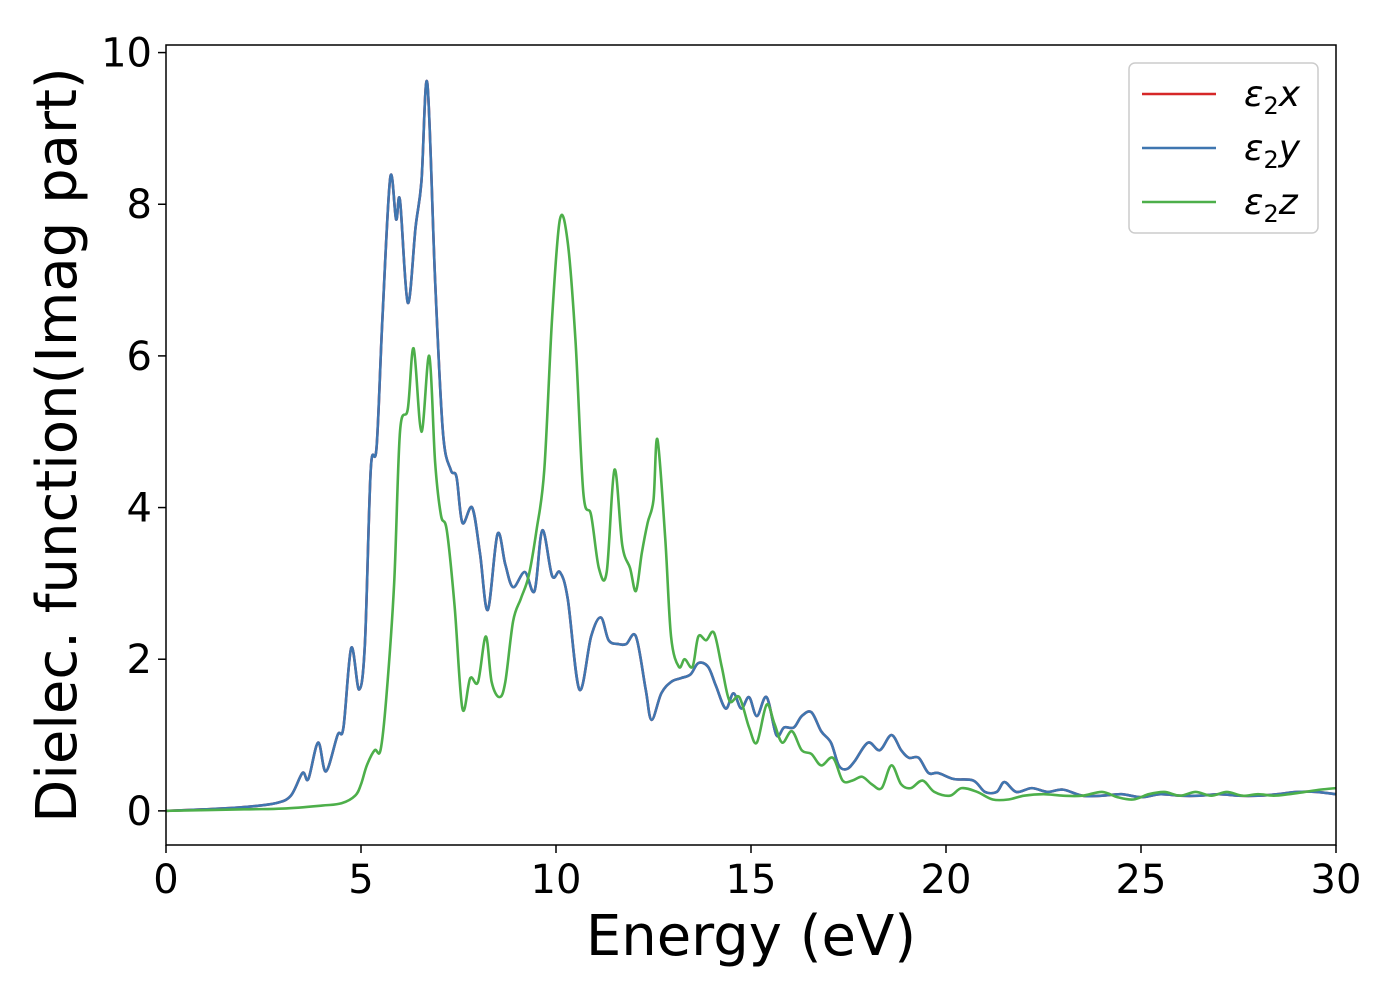 The height and width of the screenshot is (1000, 1400). What do you see at coordinates (1336, 880) in the screenshot?
I see `x-tick-label: 30` at bounding box center [1336, 880].